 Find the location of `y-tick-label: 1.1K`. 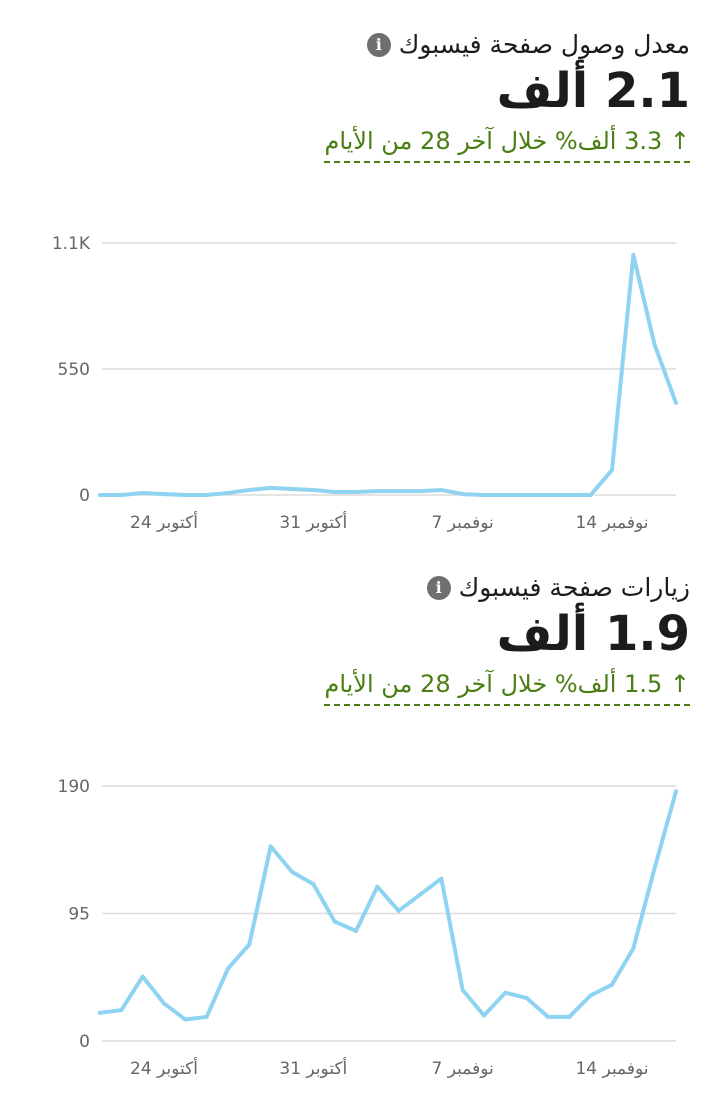

y-tick-label: 1.1K is located at coordinates (71, 244).